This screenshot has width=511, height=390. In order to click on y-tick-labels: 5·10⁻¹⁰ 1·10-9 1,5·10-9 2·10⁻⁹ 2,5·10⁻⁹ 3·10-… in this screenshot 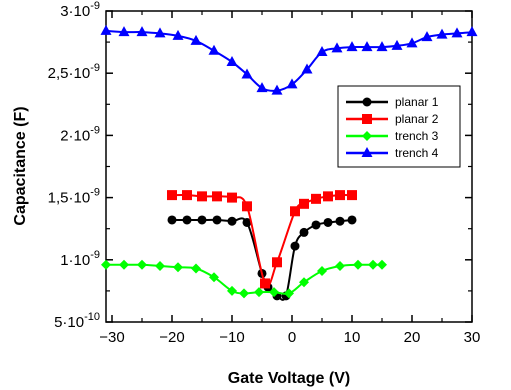, I will do `click(74, 165)`.